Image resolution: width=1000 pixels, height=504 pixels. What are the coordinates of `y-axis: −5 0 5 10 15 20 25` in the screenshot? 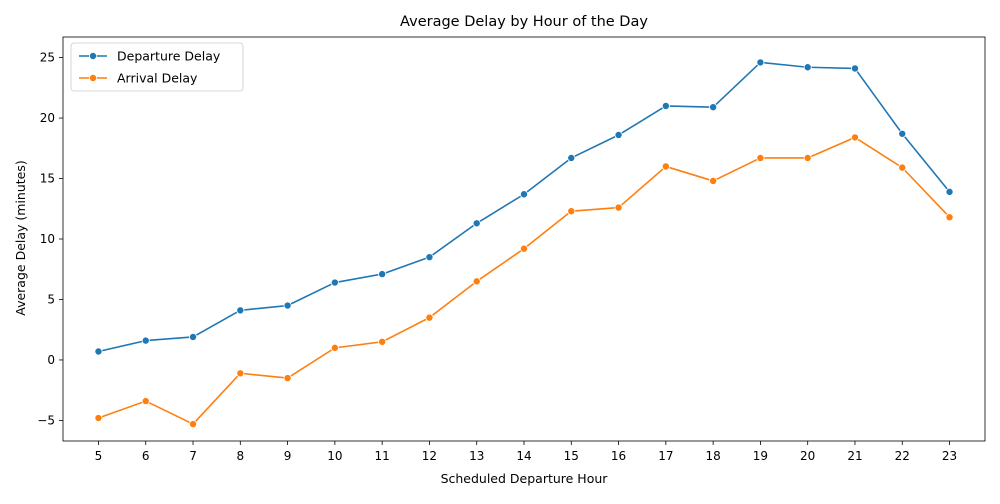 It's located at (50, 239).